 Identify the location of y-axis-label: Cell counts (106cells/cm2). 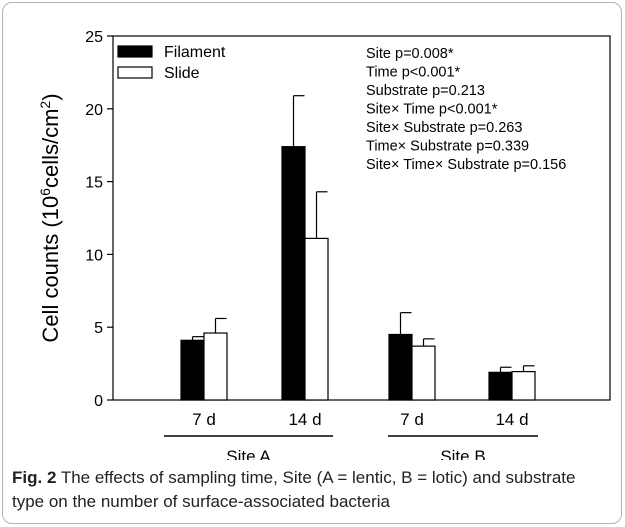
(50, 217).